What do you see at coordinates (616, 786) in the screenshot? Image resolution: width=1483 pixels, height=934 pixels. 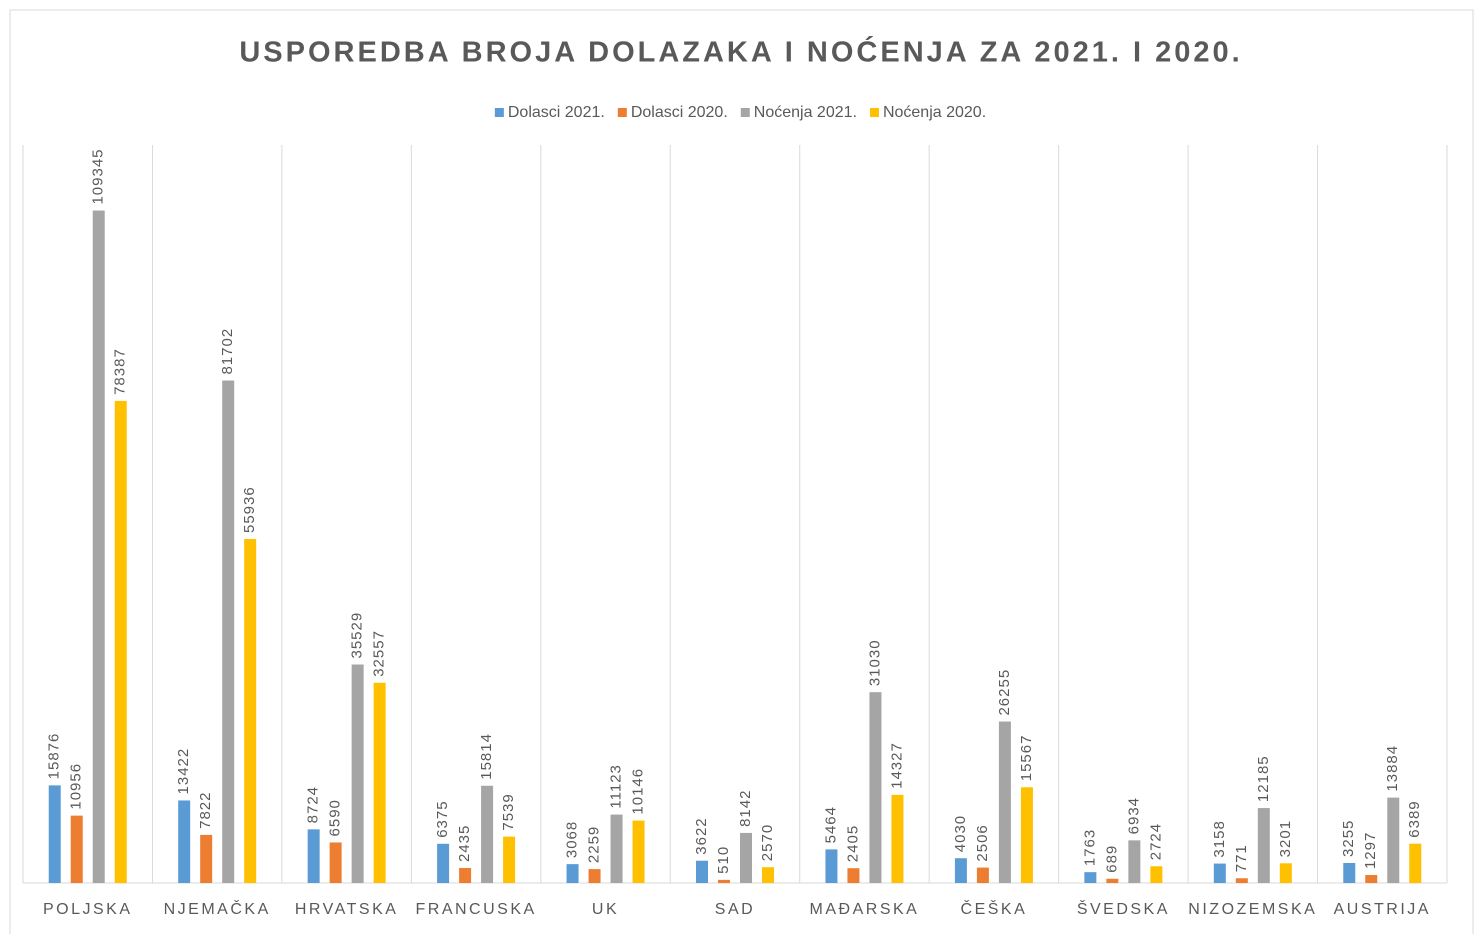 I see `data-label: 11123` at bounding box center [616, 786].